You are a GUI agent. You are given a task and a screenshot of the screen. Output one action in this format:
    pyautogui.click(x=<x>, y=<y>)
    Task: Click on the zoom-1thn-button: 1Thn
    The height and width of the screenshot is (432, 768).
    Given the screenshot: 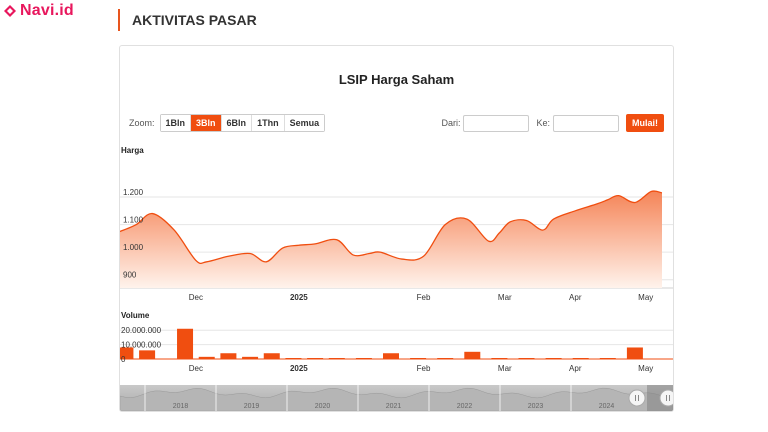 What is the action you would take?
    pyautogui.click(x=268, y=123)
    